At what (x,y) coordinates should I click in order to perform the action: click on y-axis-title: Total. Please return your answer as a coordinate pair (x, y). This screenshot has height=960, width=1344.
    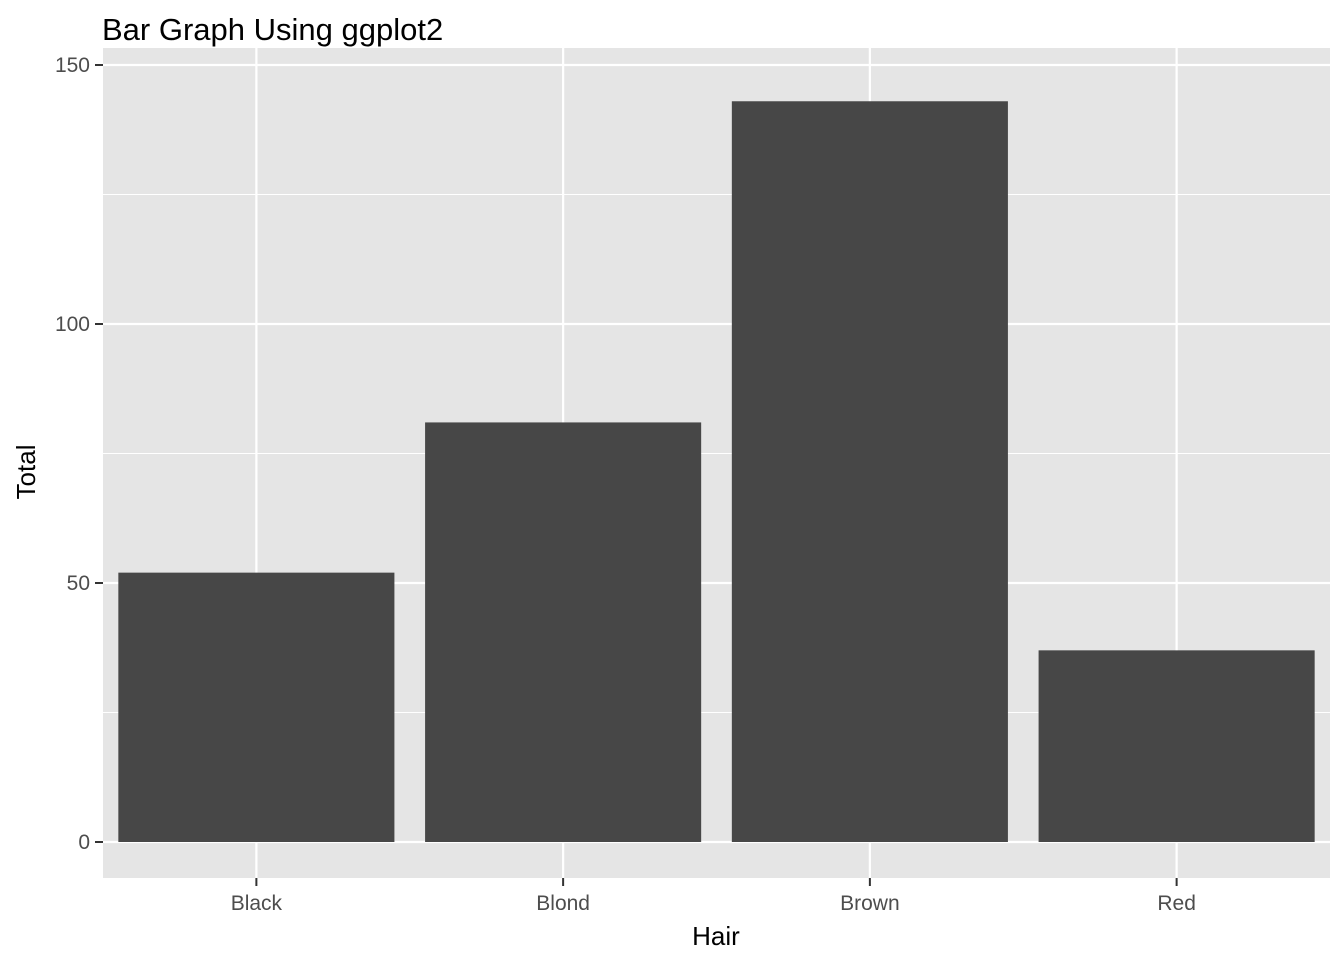
    Looking at the image, I should click on (26, 472).